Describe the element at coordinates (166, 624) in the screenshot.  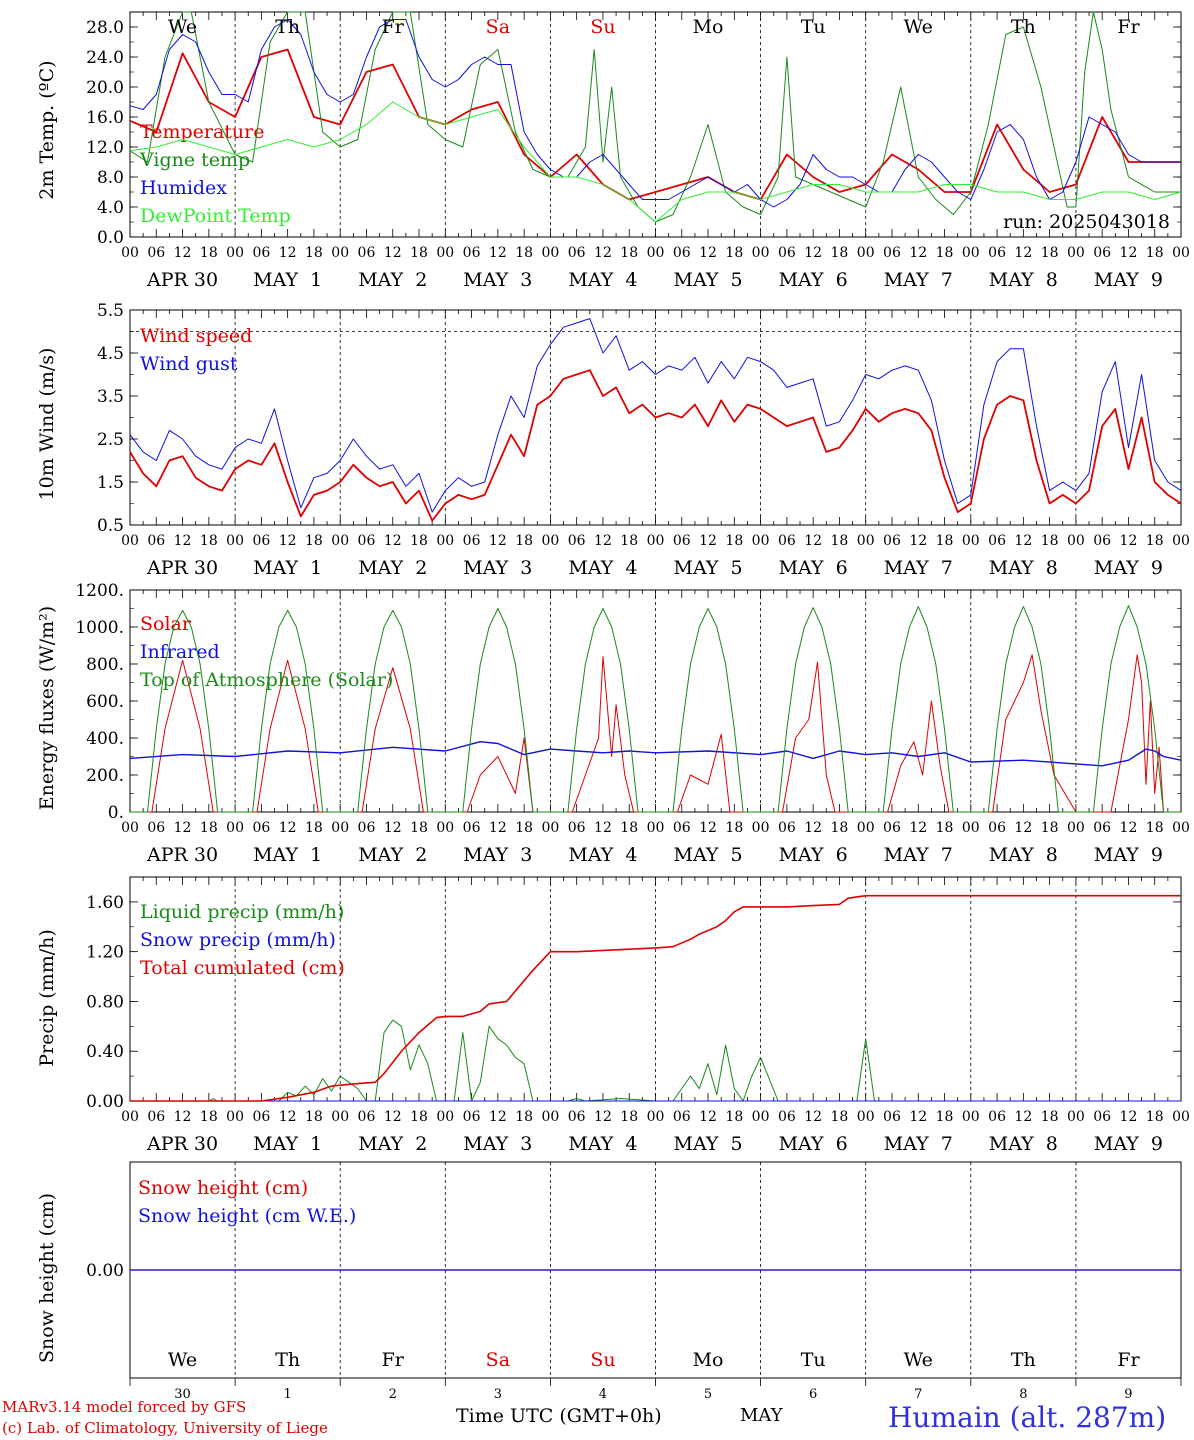
I see `legend-entry: Solar` at that location.